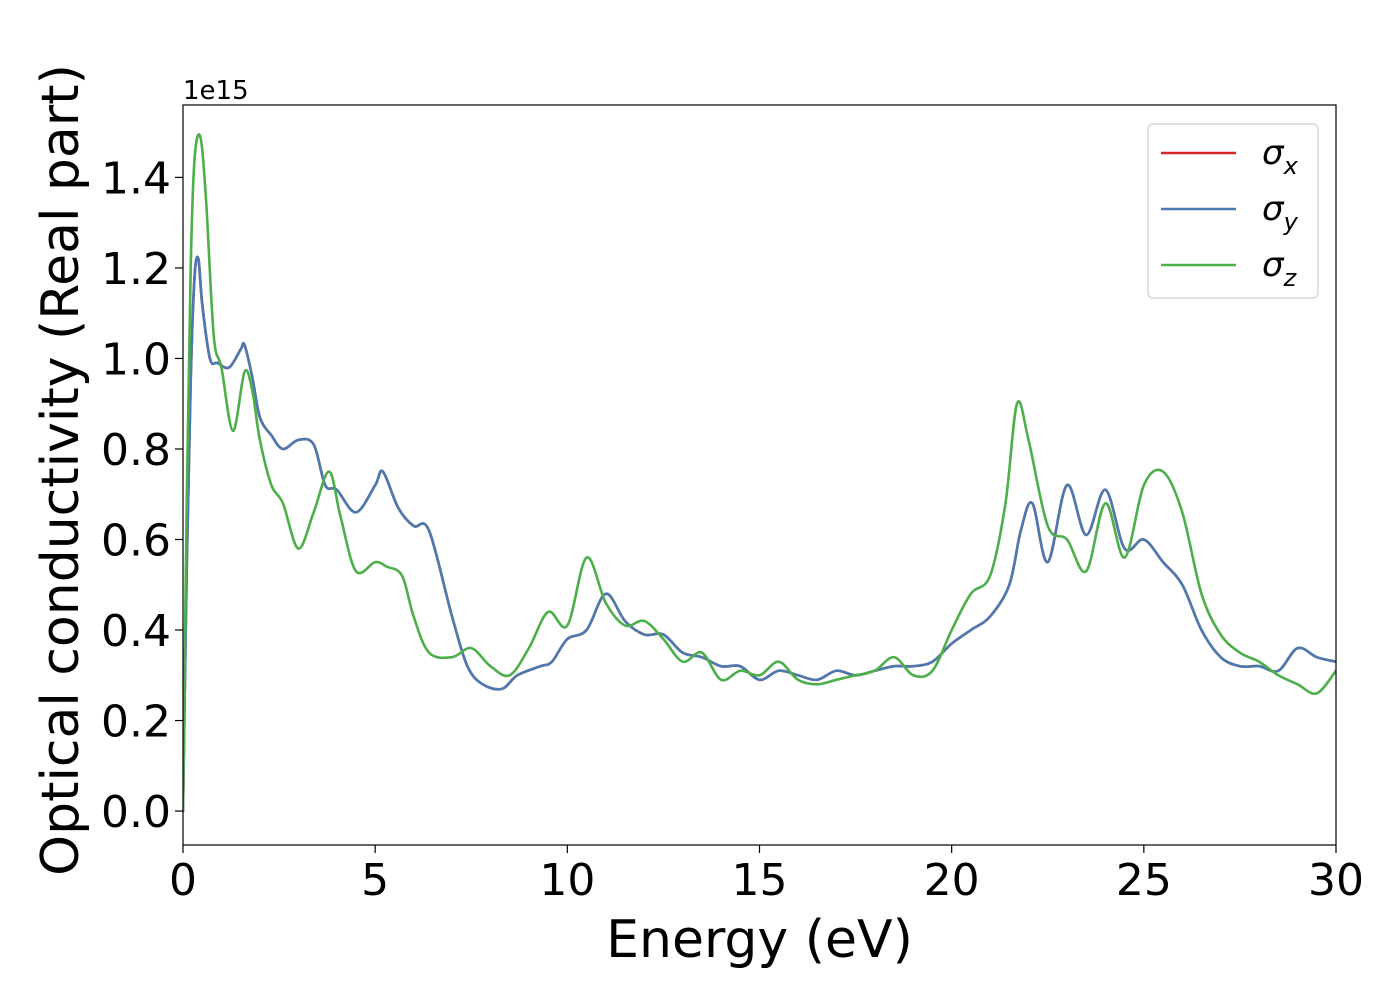 This screenshot has height=1000, width=1400. What do you see at coordinates (1230, 156) in the screenshot?
I see `legend-item-sigma-x: σx` at bounding box center [1230, 156].